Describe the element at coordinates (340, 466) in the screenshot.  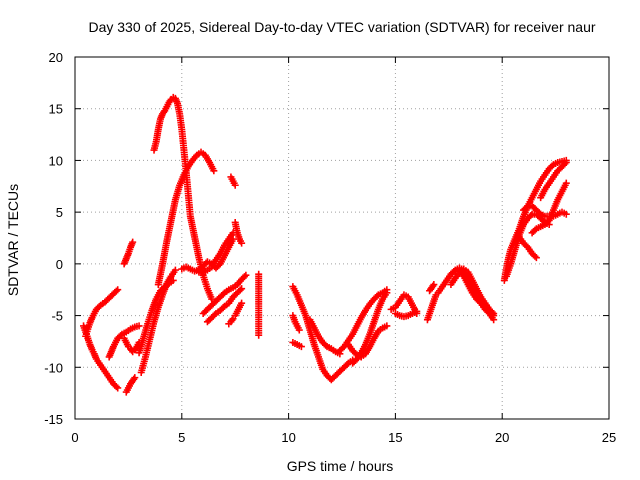
I see `x-axis-label: GPS time / hours` at that location.